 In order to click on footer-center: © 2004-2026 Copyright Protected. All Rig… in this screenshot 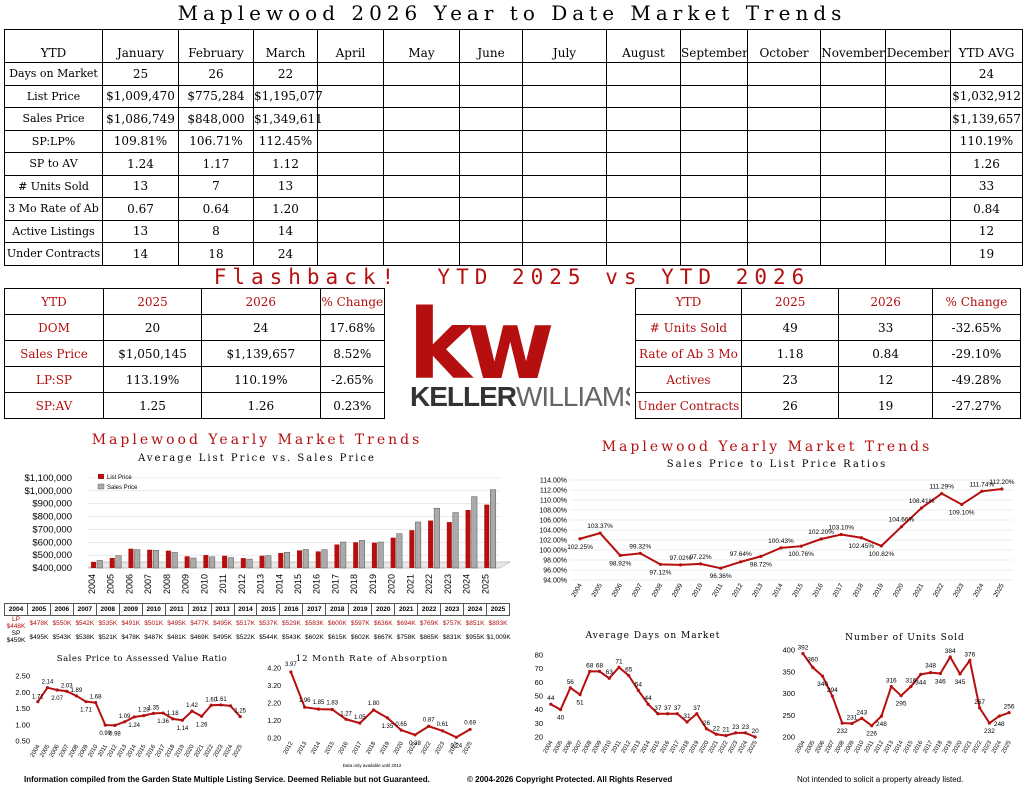, I will do `click(570, 779)`.